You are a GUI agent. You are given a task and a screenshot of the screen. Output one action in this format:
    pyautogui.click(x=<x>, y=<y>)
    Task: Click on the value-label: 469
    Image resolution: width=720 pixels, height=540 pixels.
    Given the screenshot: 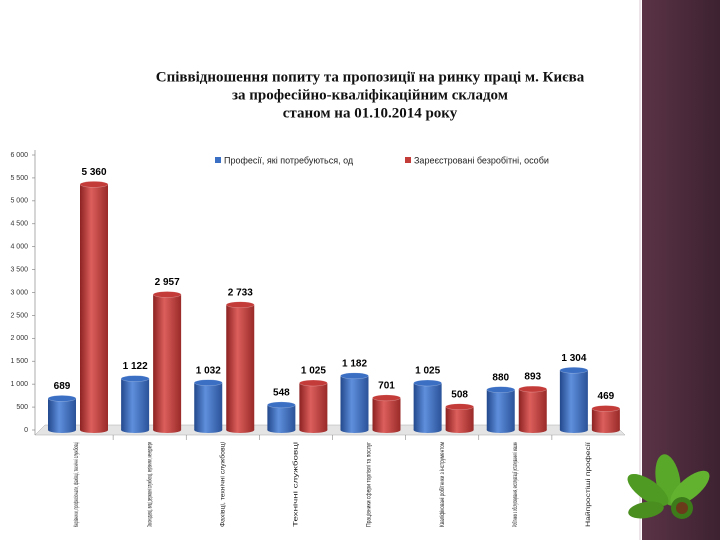 What is the action you would take?
    pyautogui.click(x=606, y=396)
    